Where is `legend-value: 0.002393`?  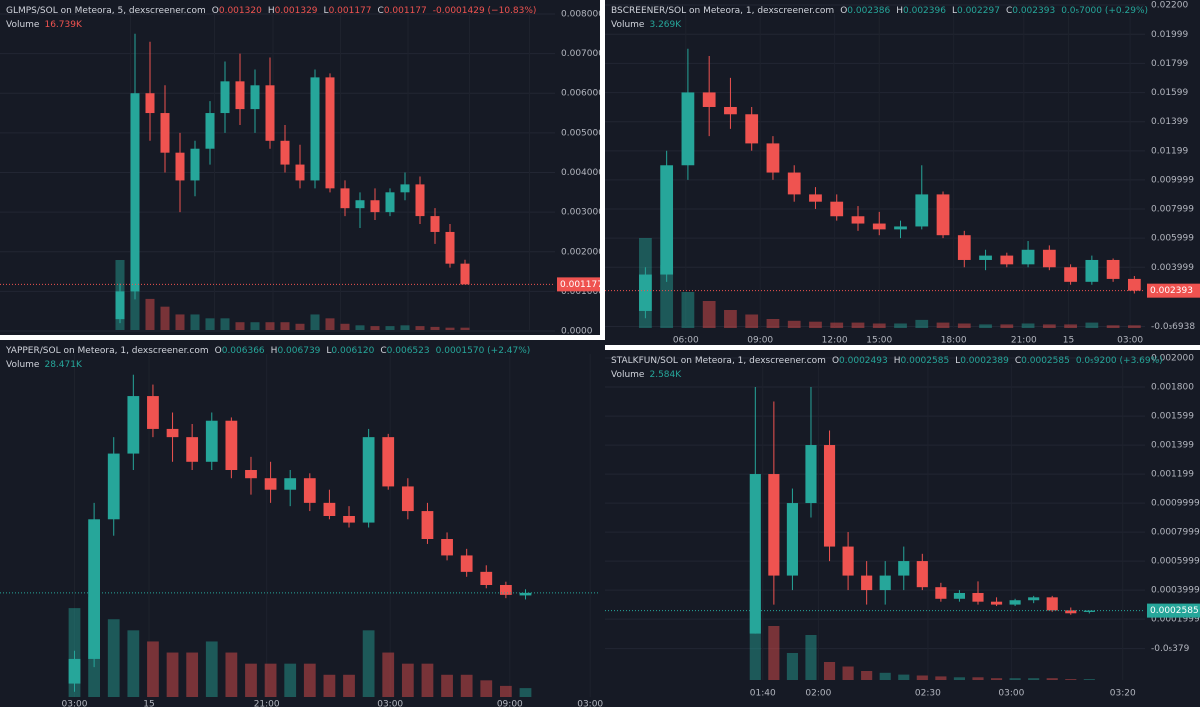 legend-value: 0.002393 is located at coordinates (1033, 11).